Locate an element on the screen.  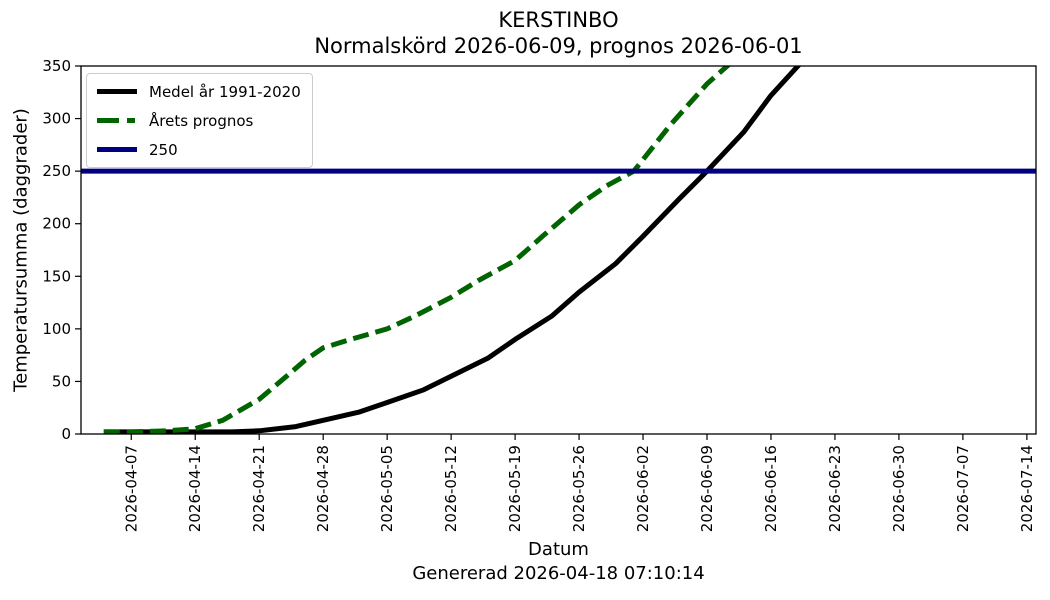
x-tick-label: 2026-06-23 is located at coordinates (835, 488).